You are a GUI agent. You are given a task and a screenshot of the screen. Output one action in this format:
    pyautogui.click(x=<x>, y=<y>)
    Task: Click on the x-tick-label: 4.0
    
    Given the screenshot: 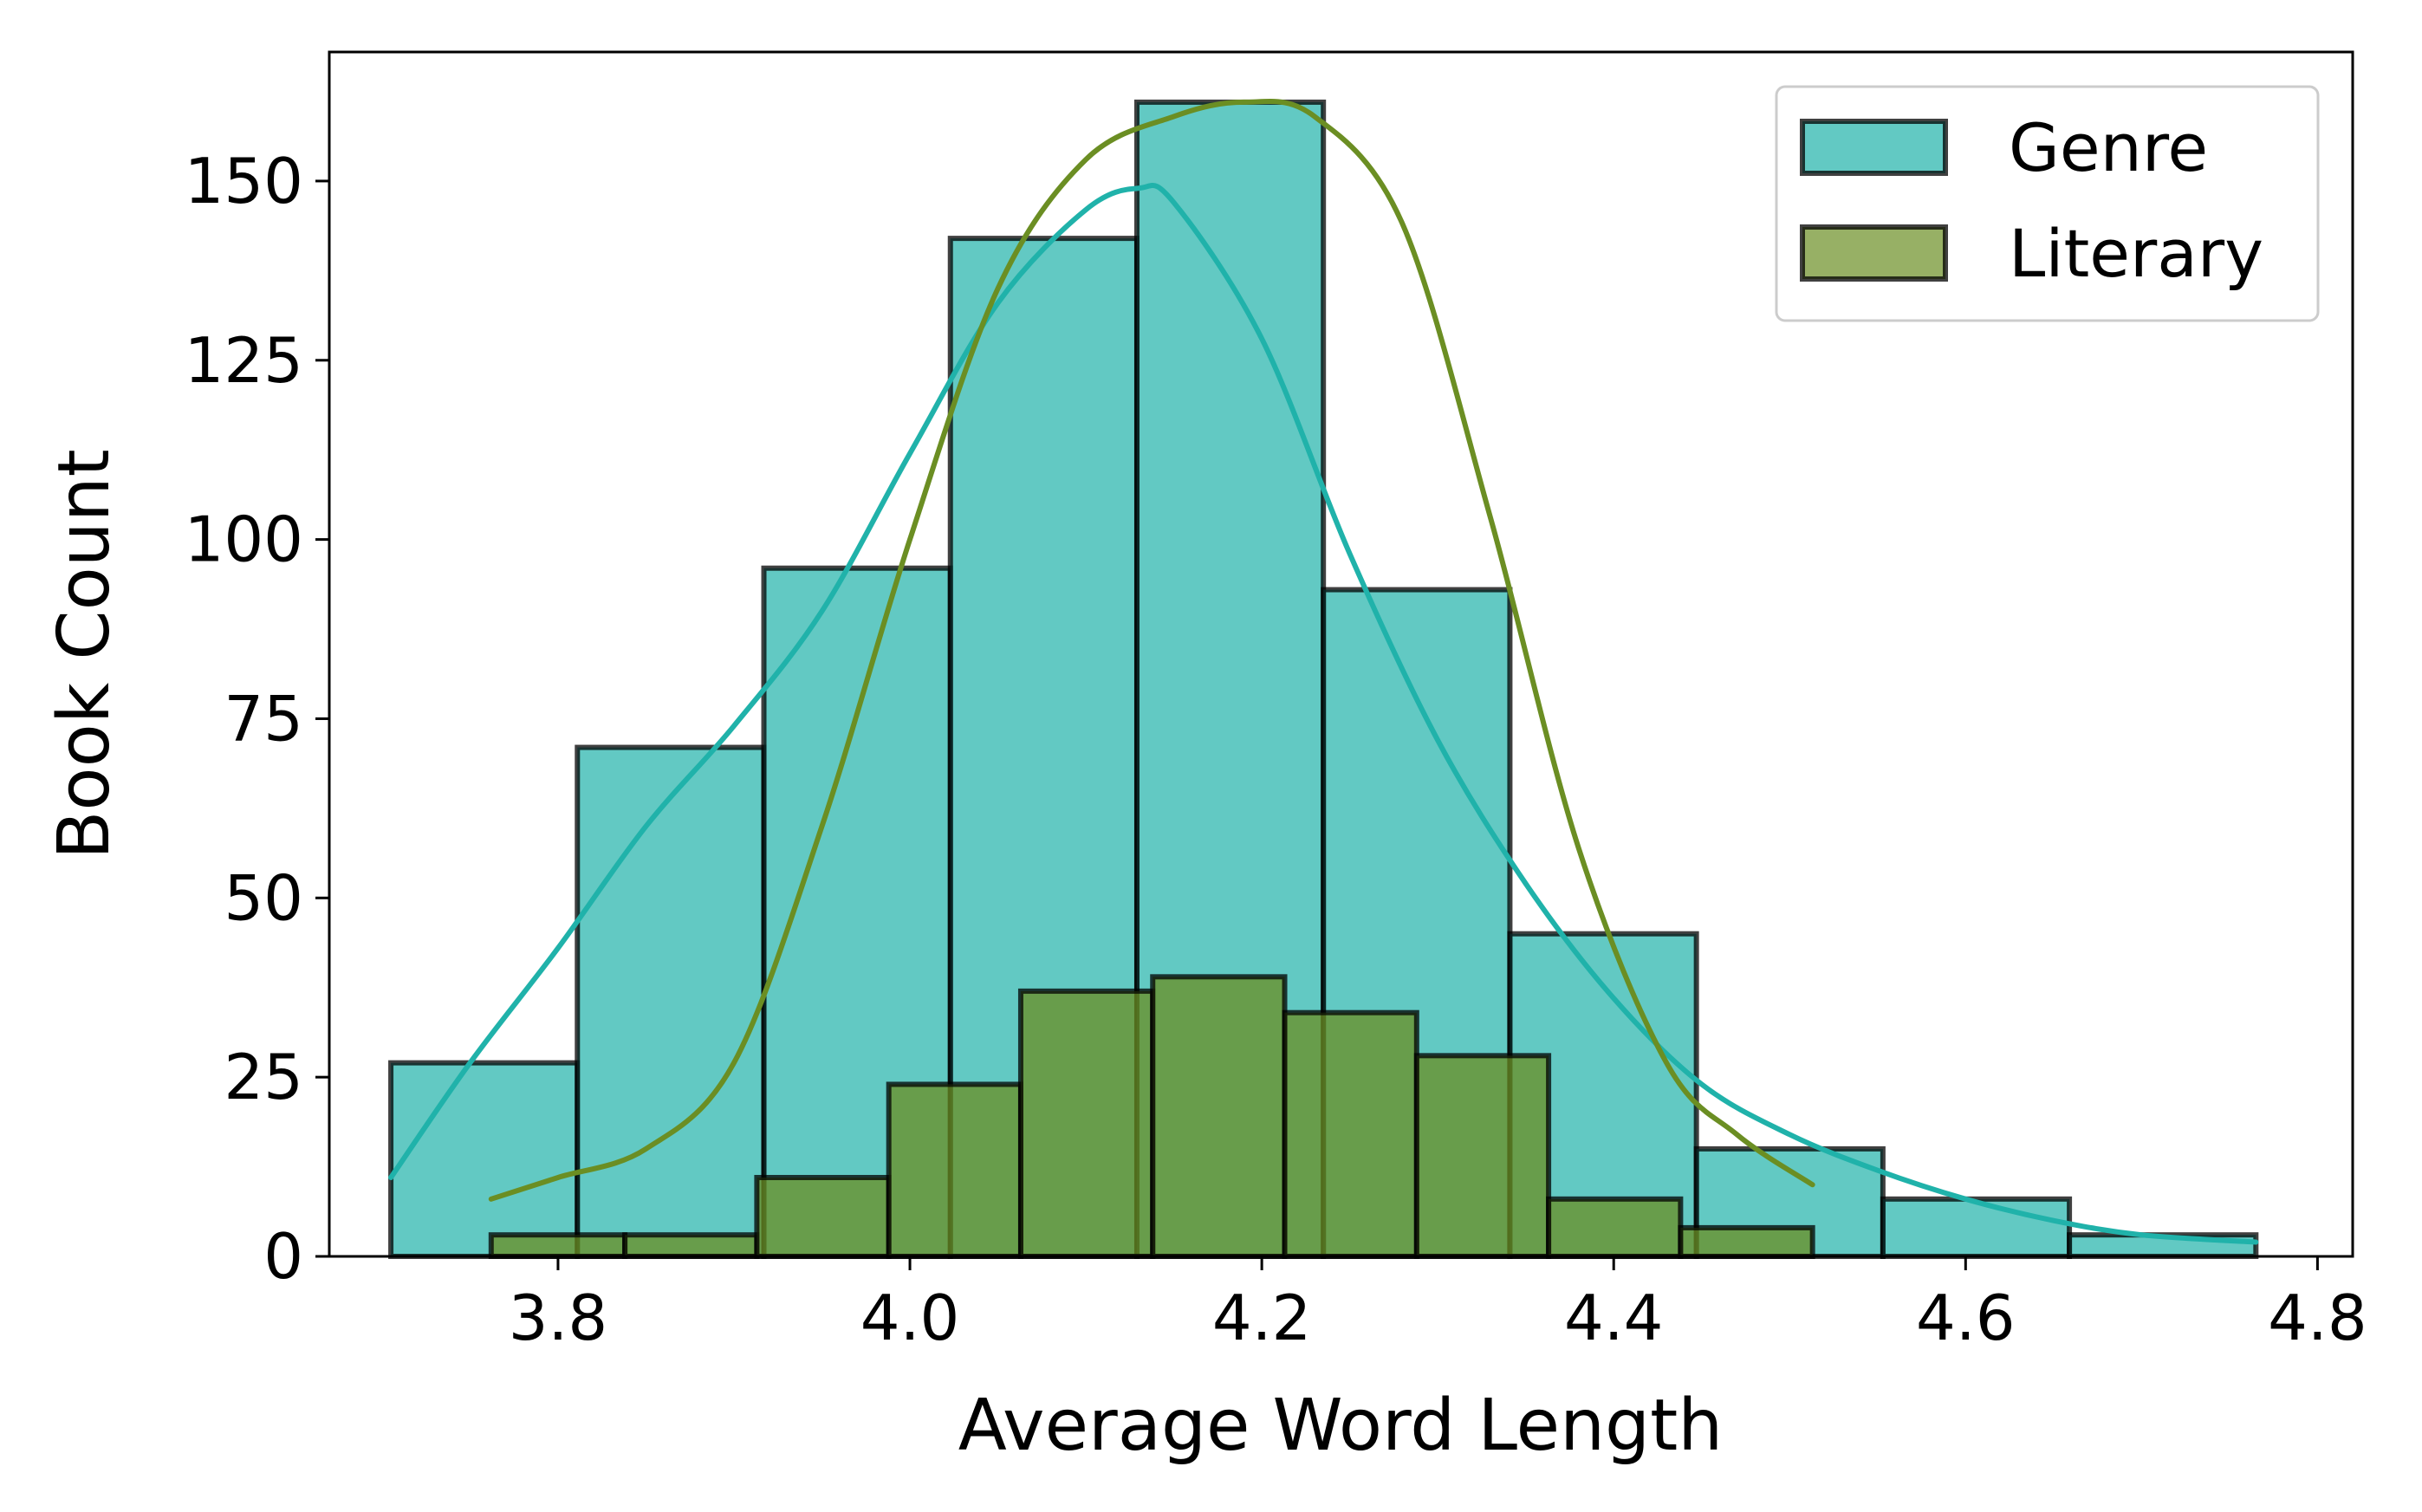 What is the action you would take?
    pyautogui.click(x=910, y=1318)
    